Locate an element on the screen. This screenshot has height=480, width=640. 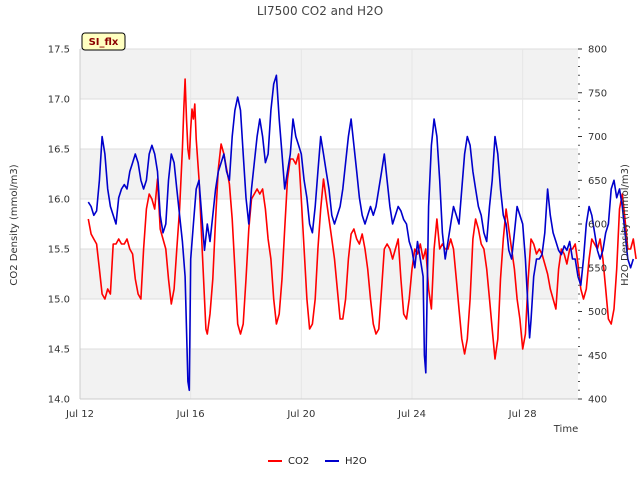
chart-title: LI7500 CO2 and H2O is located at coordinates (320, 11).